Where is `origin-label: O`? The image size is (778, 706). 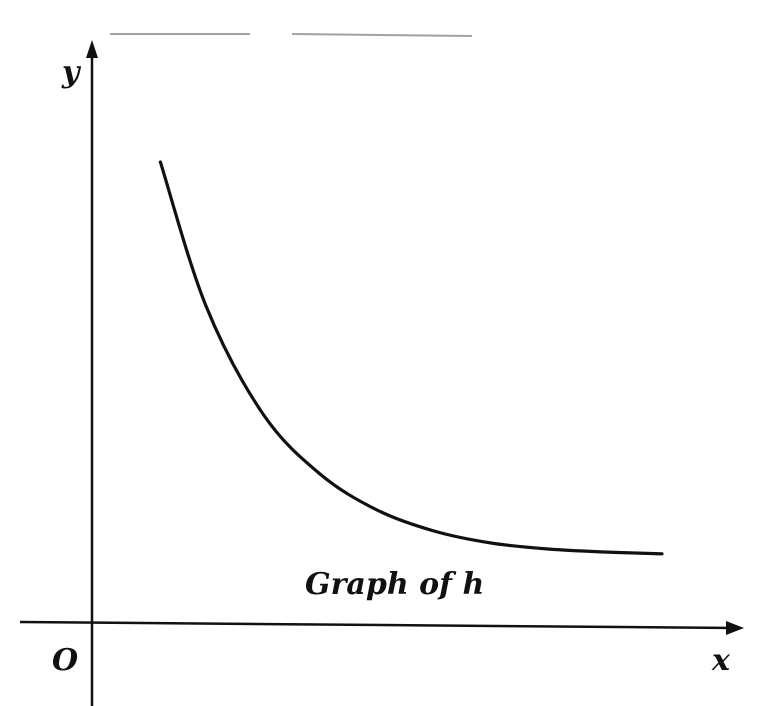 origin-label: O is located at coordinates (65, 660).